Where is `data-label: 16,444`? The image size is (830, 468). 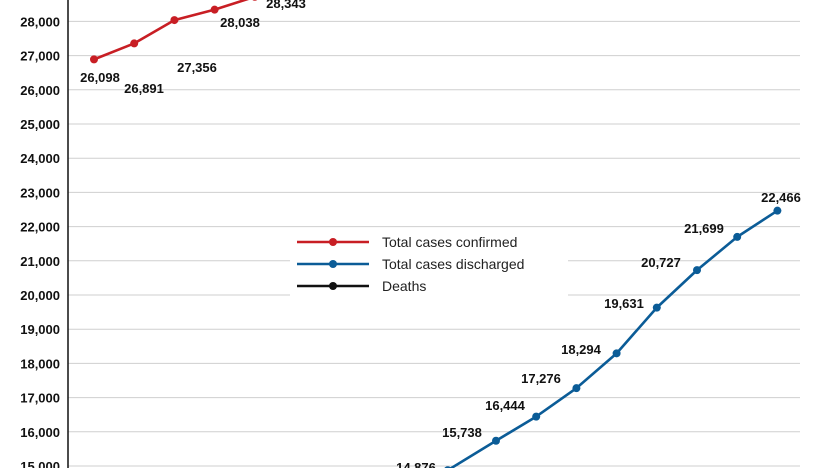
data-label: 16,444 is located at coordinates (505, 405).